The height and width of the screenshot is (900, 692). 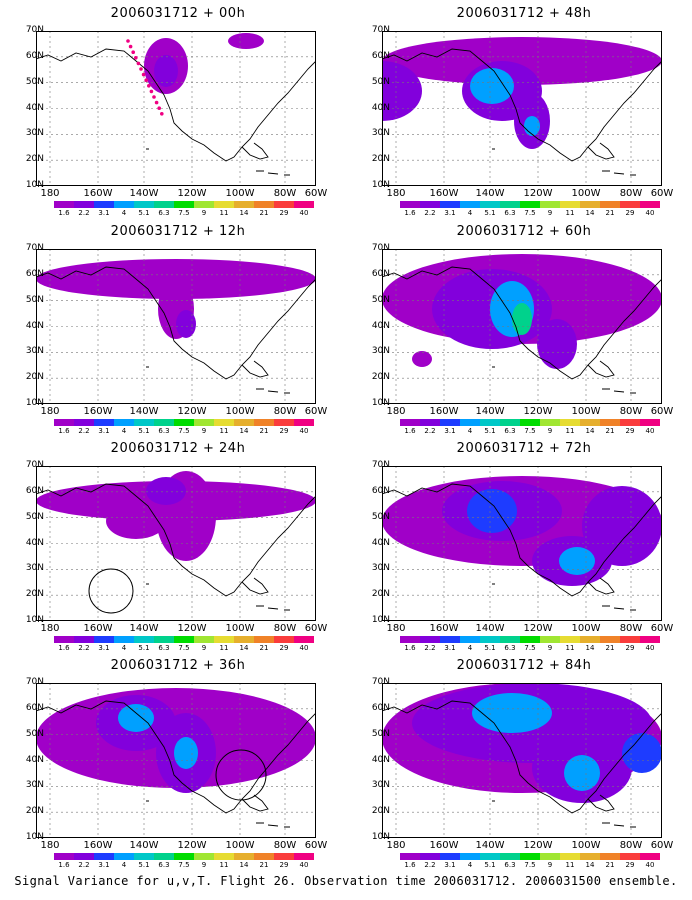 What do you see at coordinates (34, 733) in the screenshot?
I see `latitude-label: 50N` at bounding box center [34, 733].